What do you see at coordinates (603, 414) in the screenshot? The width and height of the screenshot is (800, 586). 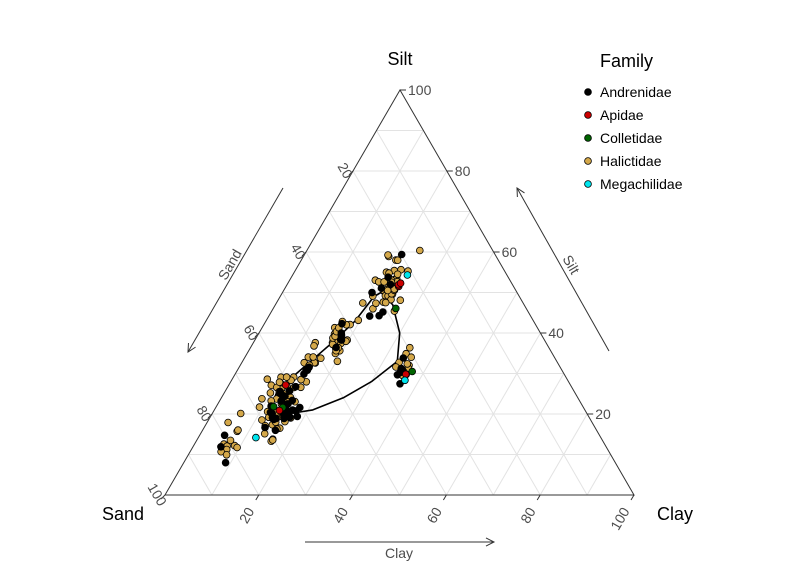 I see `tick-label-silt: 20` at bounding box center [603, 414].